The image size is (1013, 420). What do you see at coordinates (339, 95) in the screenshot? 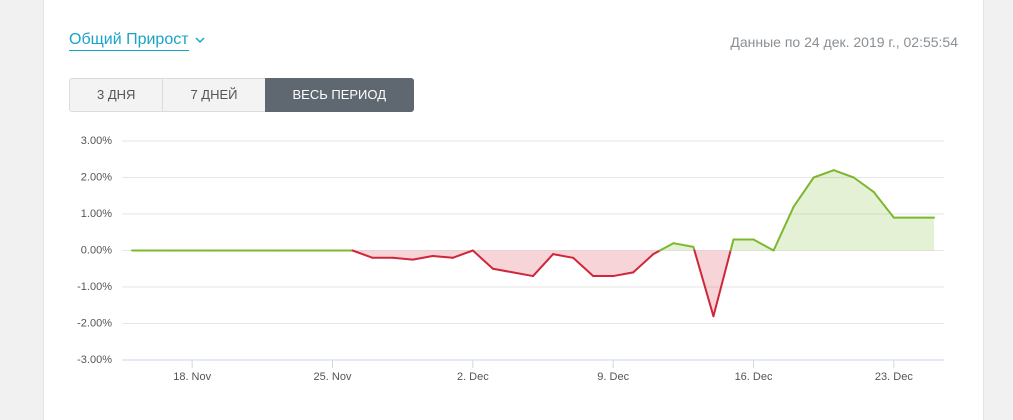
I see `period-tab: ВЕСЬ ПЕРИОД` at bounding box center [339, 95].